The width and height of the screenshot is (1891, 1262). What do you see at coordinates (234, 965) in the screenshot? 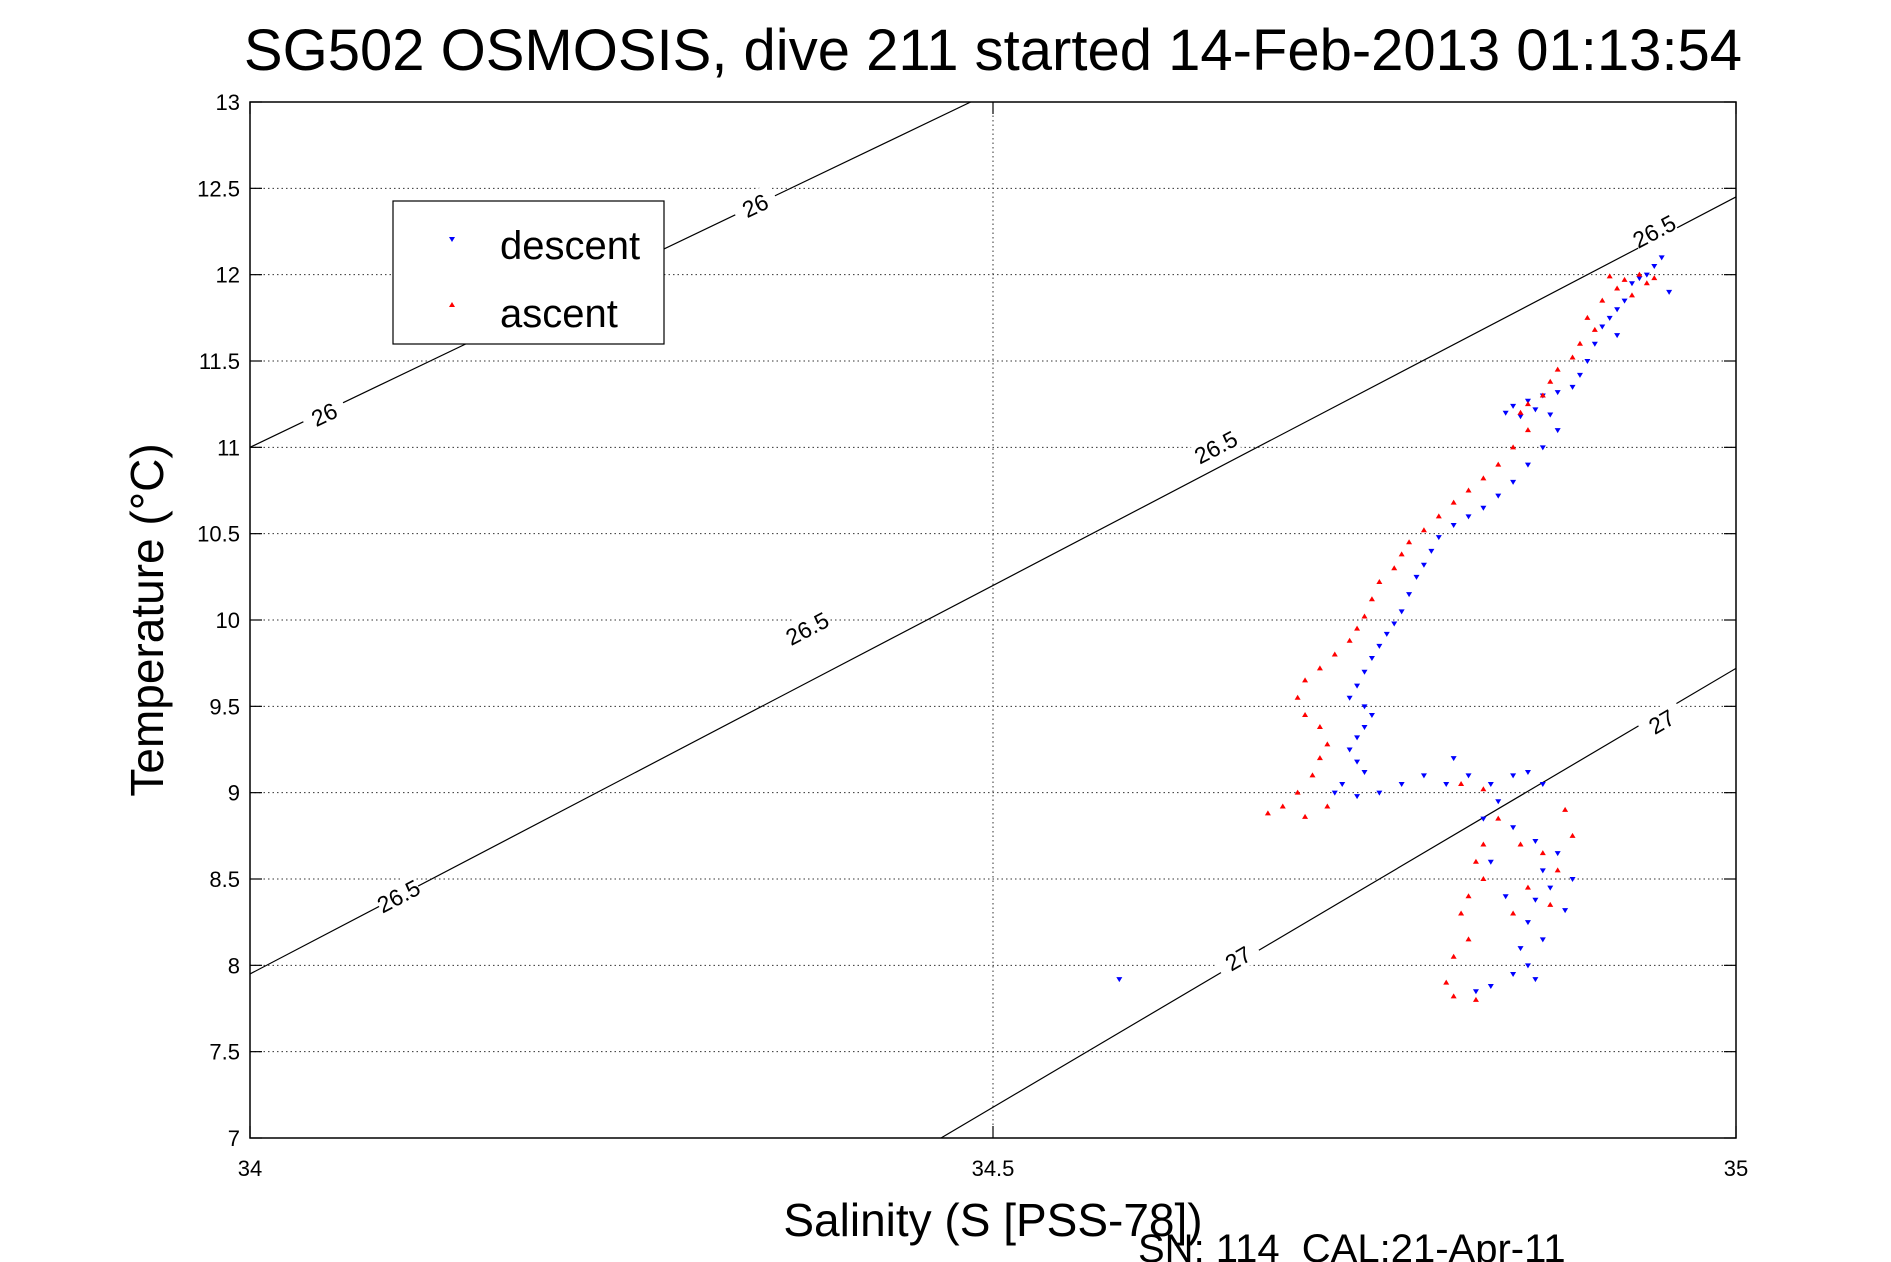
I see `y-tick-label: 8` at bounding box center [234, 965].